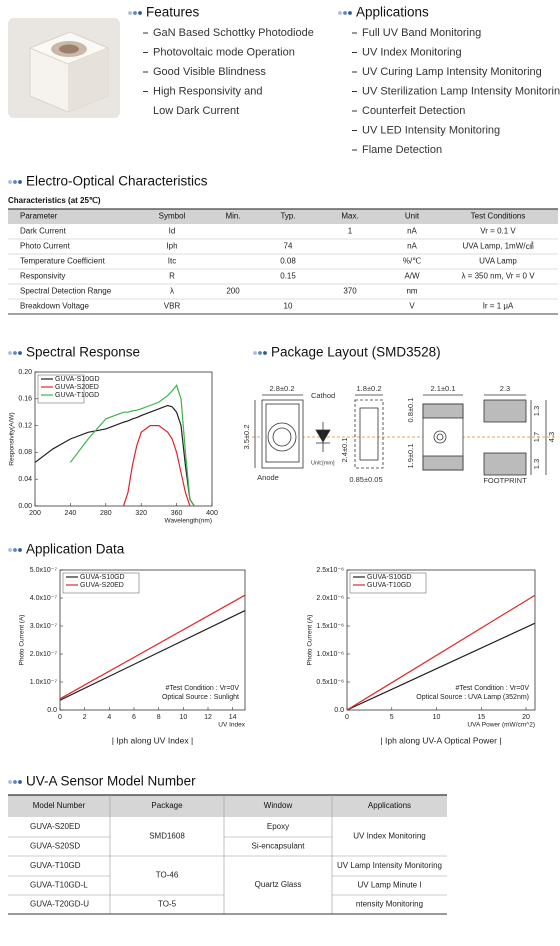  What do you see at coordinates (350, 231) in the screenshot?
I see `table-cell: 1` at bounding box center [350, 231].